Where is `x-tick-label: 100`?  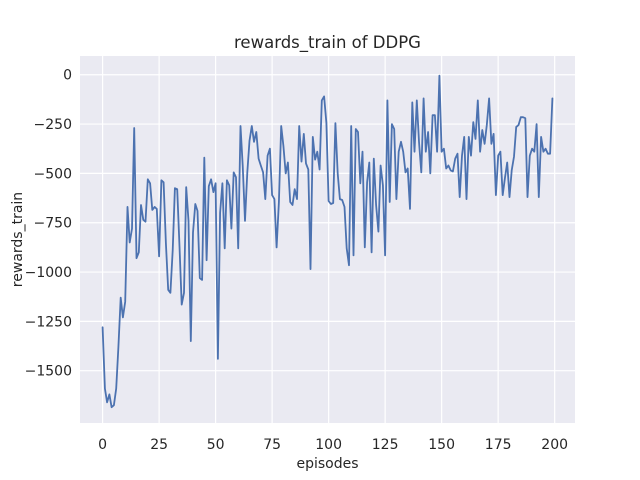
x-tick-label: 100 is located at coordinates (328, 445).